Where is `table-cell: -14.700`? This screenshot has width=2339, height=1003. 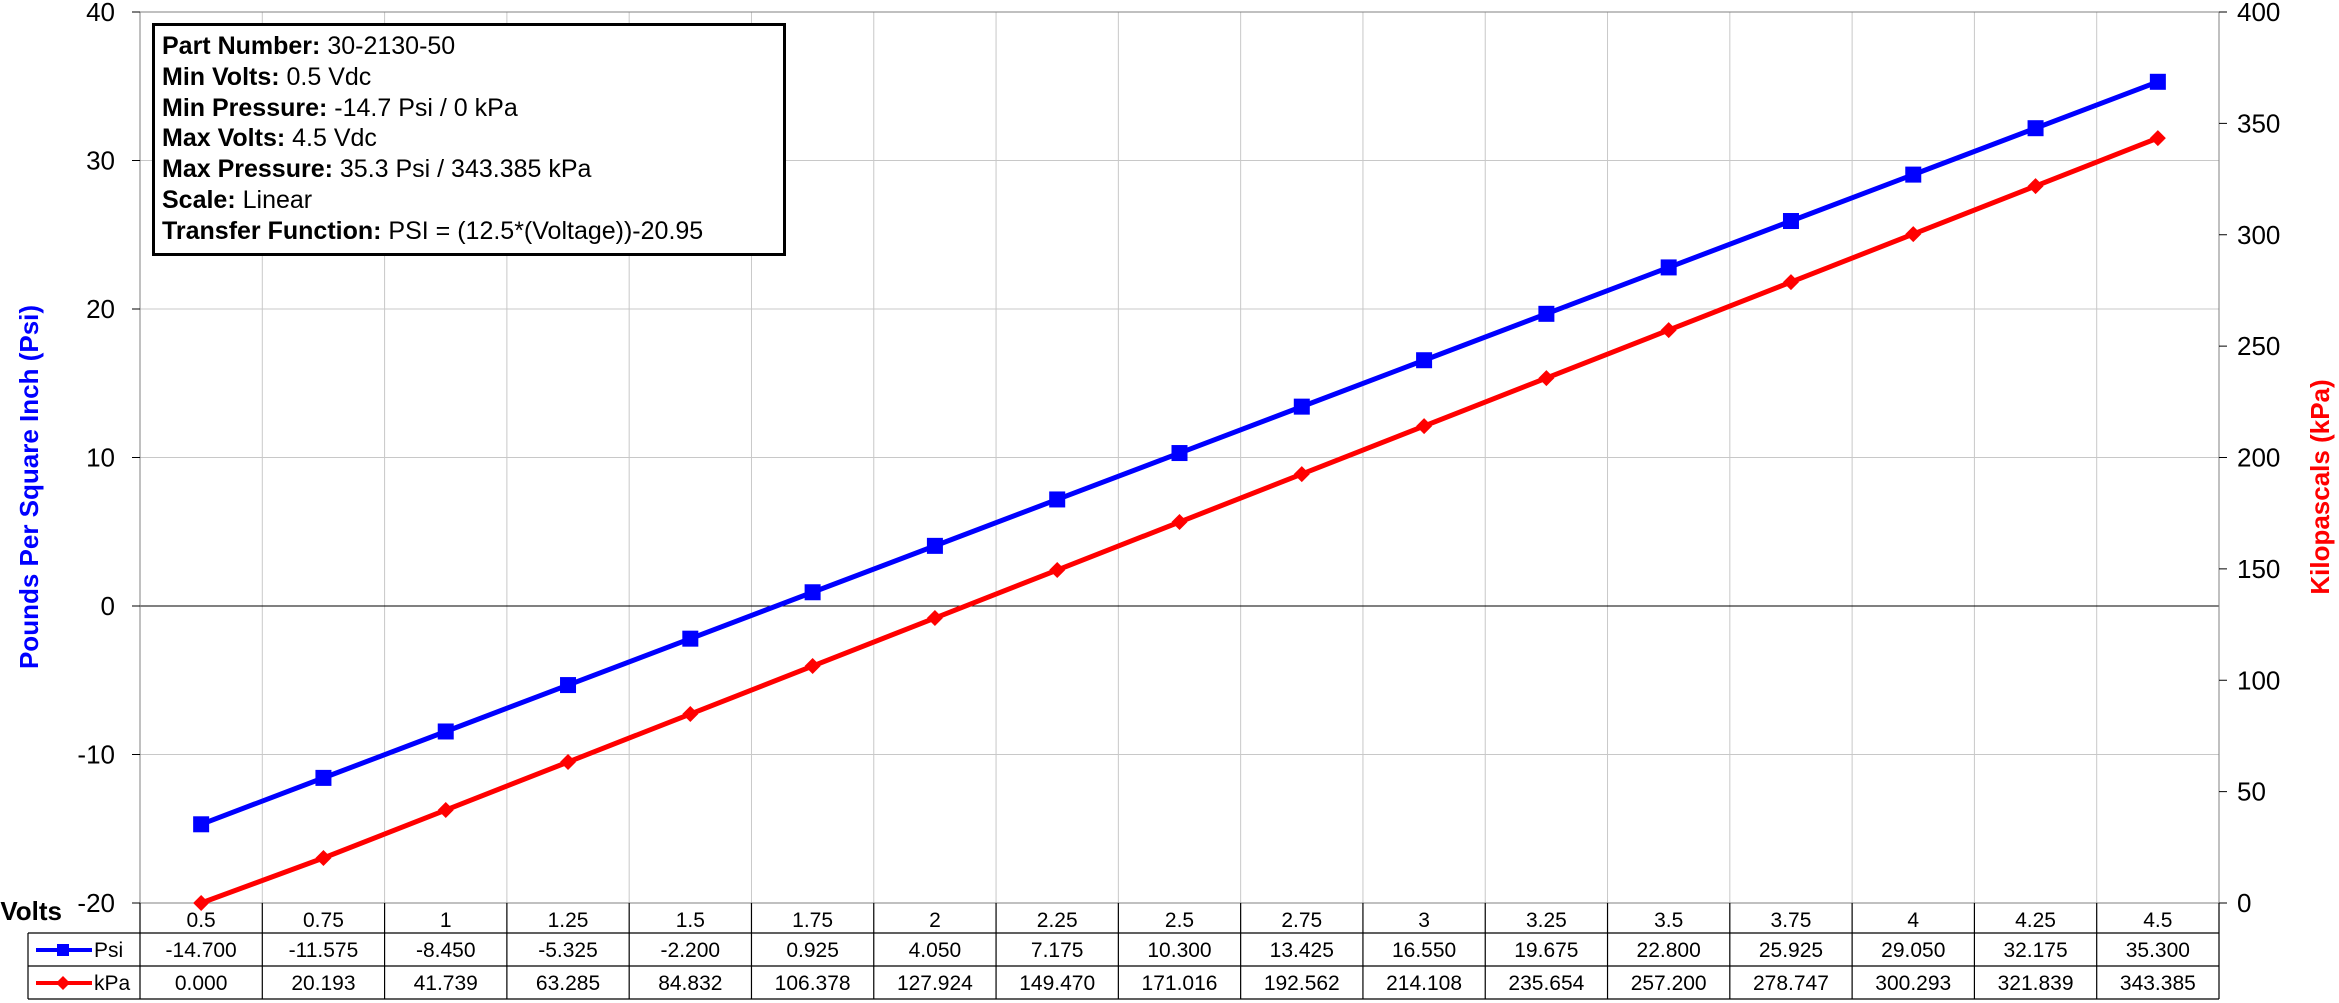 table-cell: -14.700 is located at coordinates (201, 950).